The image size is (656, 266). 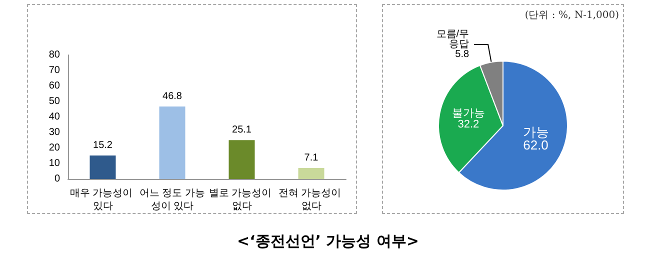 I want to click on y-tick-label: 50, so click(x=54, y=101).